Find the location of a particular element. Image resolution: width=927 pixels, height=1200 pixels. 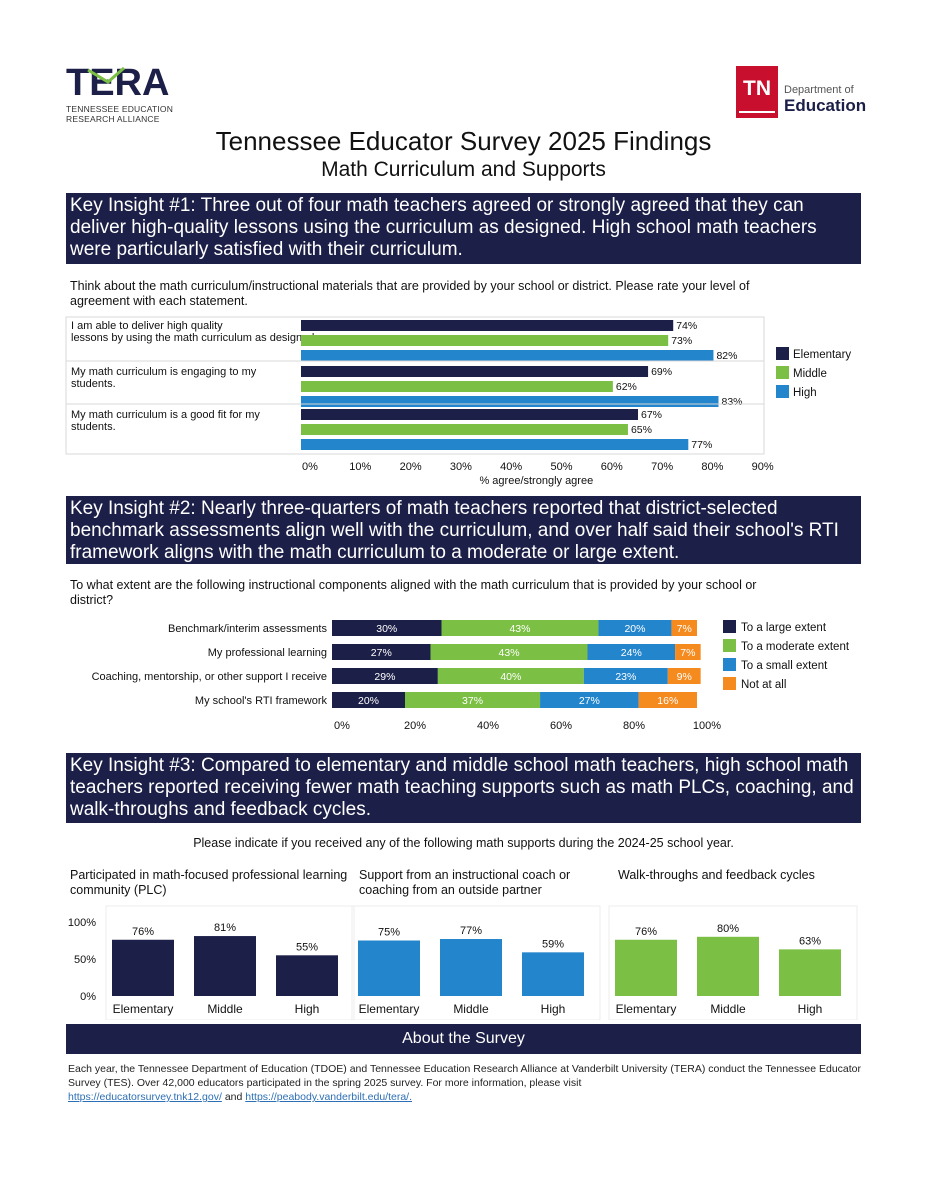

chart1-category-label: students. is located at coordinates (93, 427).